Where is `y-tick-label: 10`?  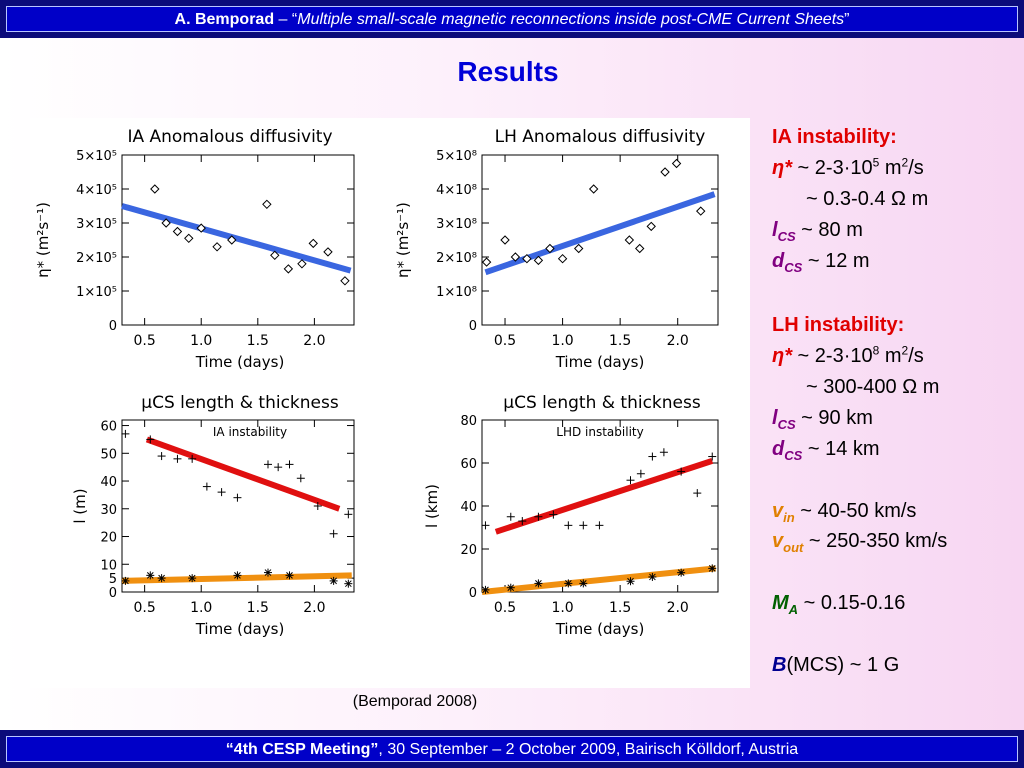
y-tick-label: 10 is located at coordinates (108, 565).